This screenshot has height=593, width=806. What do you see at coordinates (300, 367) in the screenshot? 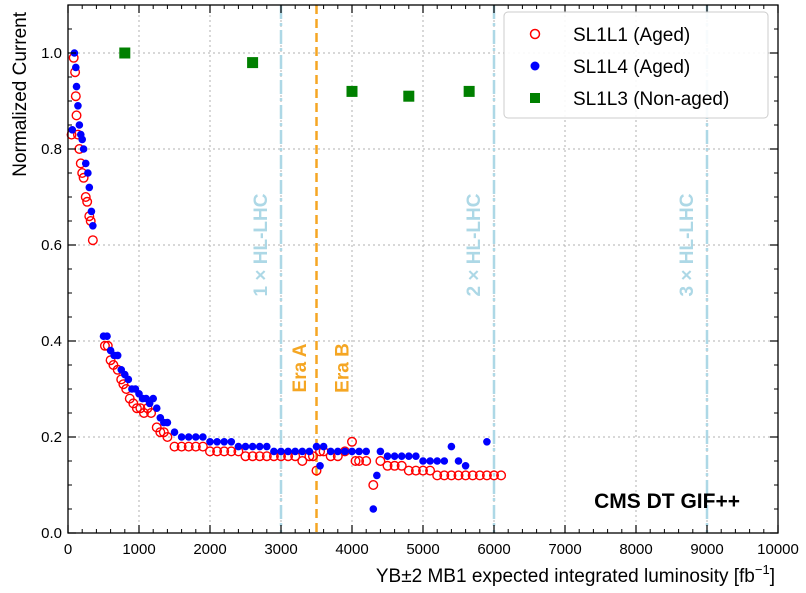
I see `era-label: Era A` at bounding box center [300, 367].